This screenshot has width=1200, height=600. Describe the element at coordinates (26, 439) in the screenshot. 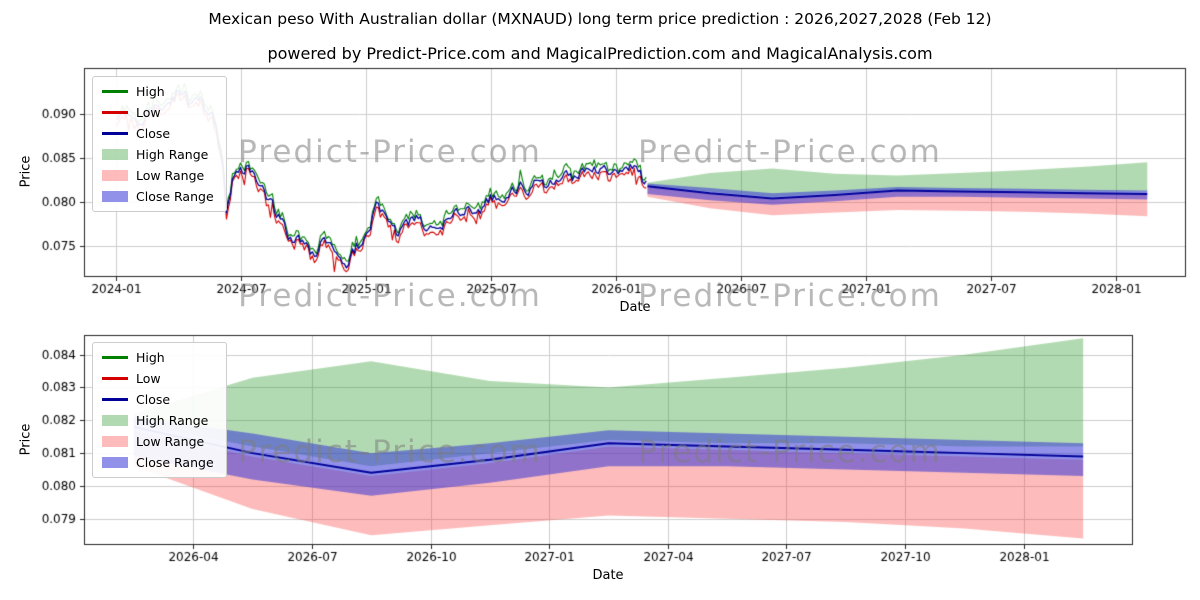

I see `bottom-y-axis-label: Price` at that location.